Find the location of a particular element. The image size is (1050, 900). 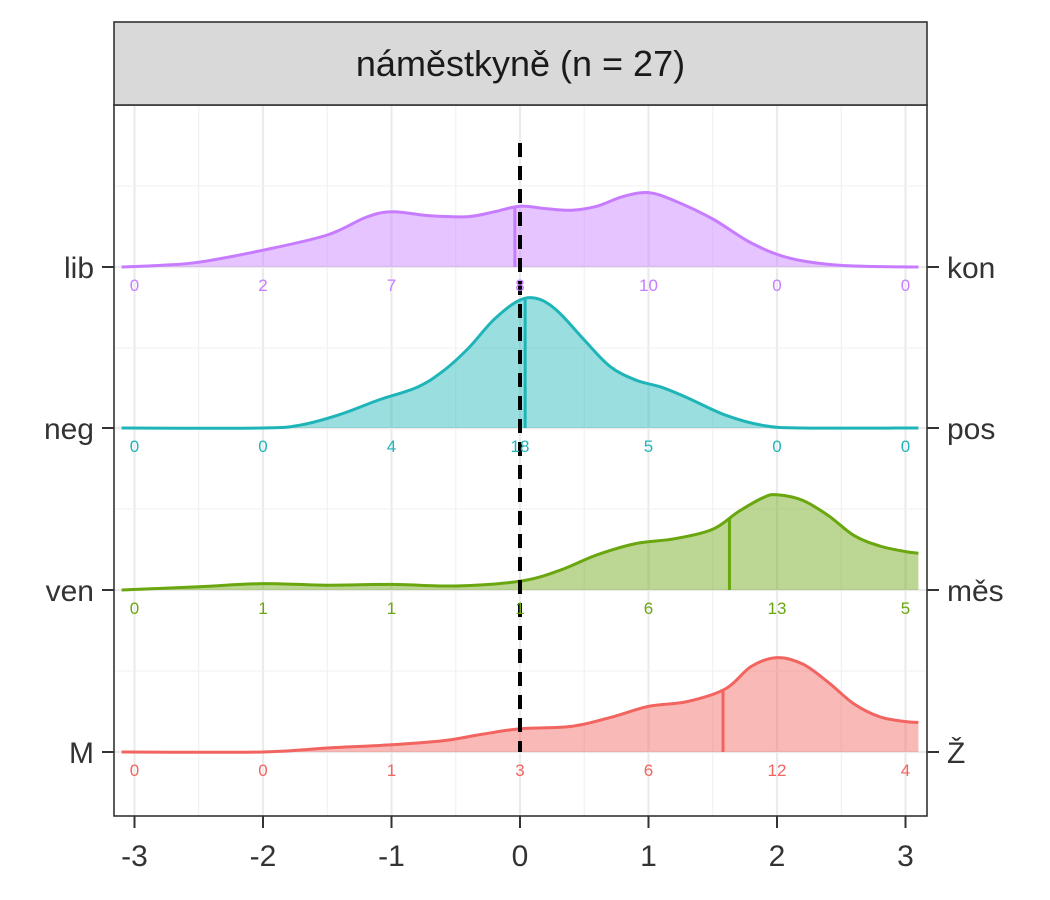

x-tick-label: 2 is located at coordinates (777, 856).